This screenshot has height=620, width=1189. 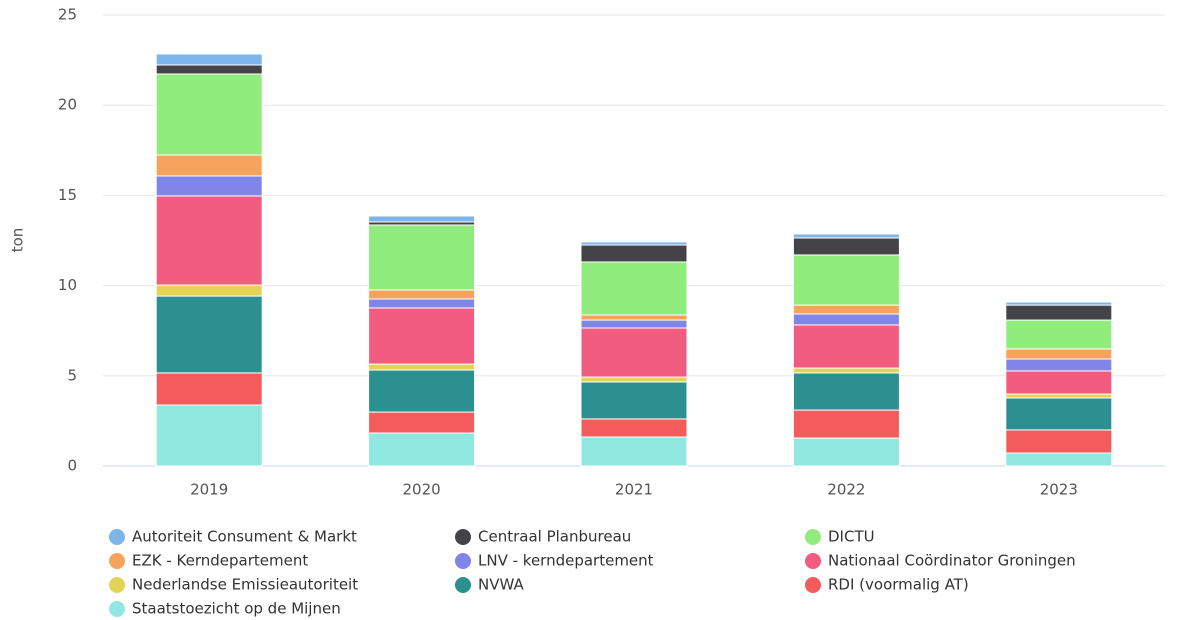 What do you see at coordinates (72, 375) in the screenshot?
I see `y-tick-label: 5` at bounding box center [72, 375].